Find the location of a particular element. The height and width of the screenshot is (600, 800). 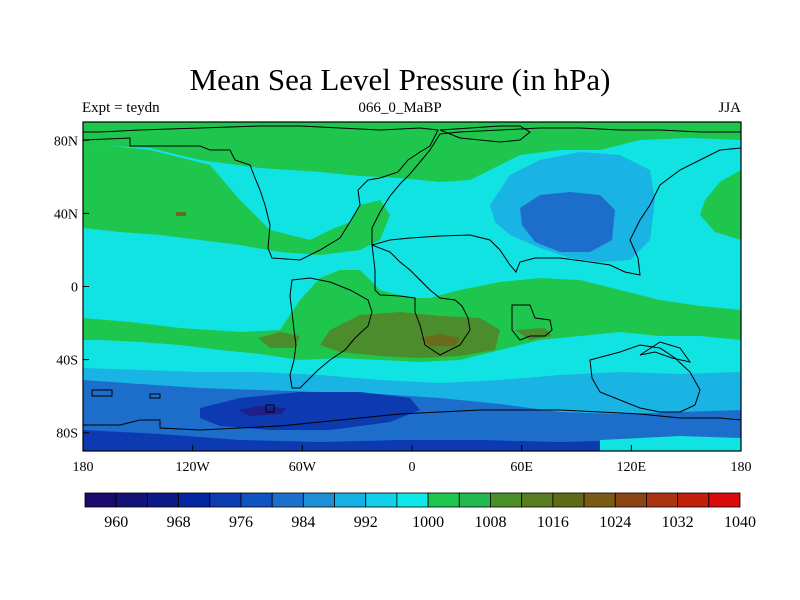

x-tick-label: 60E is located at coordinates (521, 467).